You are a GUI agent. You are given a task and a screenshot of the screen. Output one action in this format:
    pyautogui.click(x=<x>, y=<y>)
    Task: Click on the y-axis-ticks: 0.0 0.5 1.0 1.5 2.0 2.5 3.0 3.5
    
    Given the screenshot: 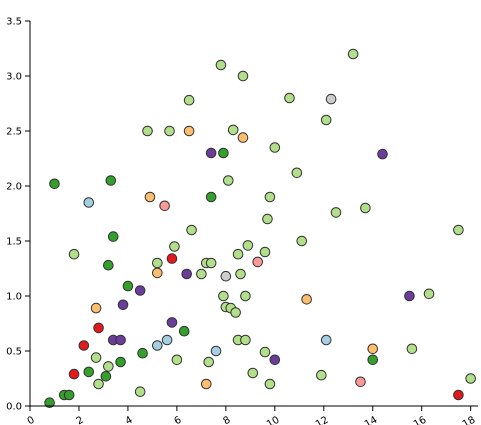 What is the action you would take?
    pyautogui.click(x=18, y=215)
    